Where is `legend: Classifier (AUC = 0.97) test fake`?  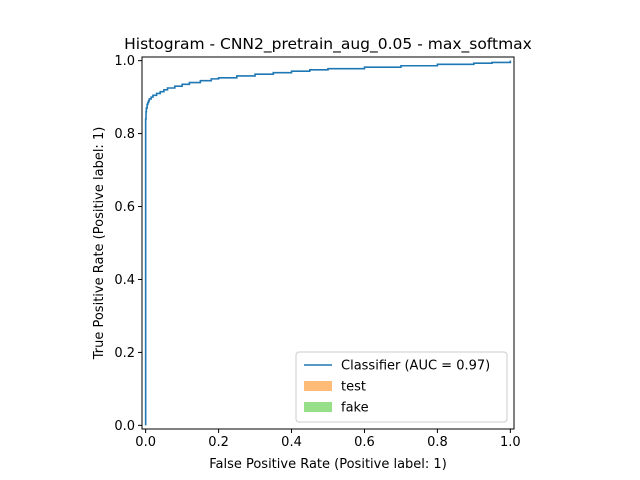
legend: Classifier (AUC = 0.97) test fake is located at coordinates (401, 387).